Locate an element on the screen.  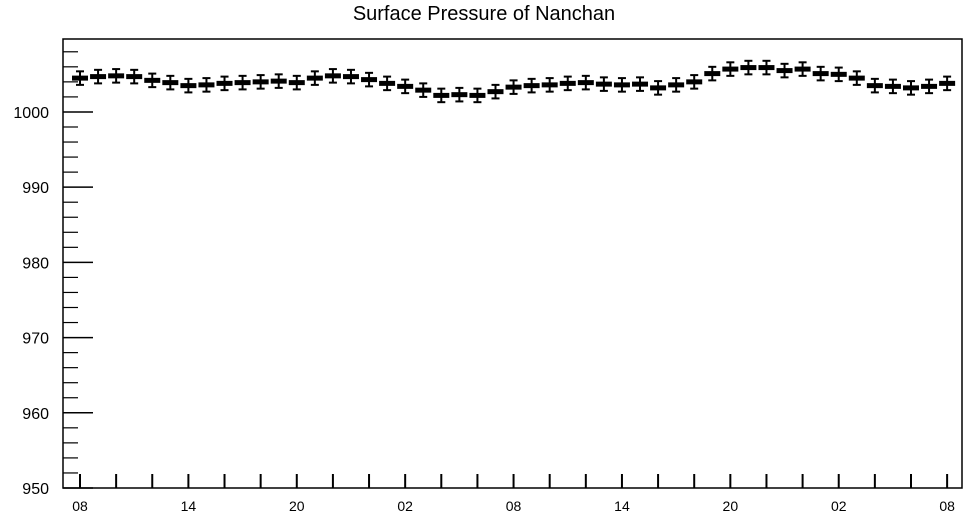
y-tick-label: 960 is located at coordinates (35, 414).